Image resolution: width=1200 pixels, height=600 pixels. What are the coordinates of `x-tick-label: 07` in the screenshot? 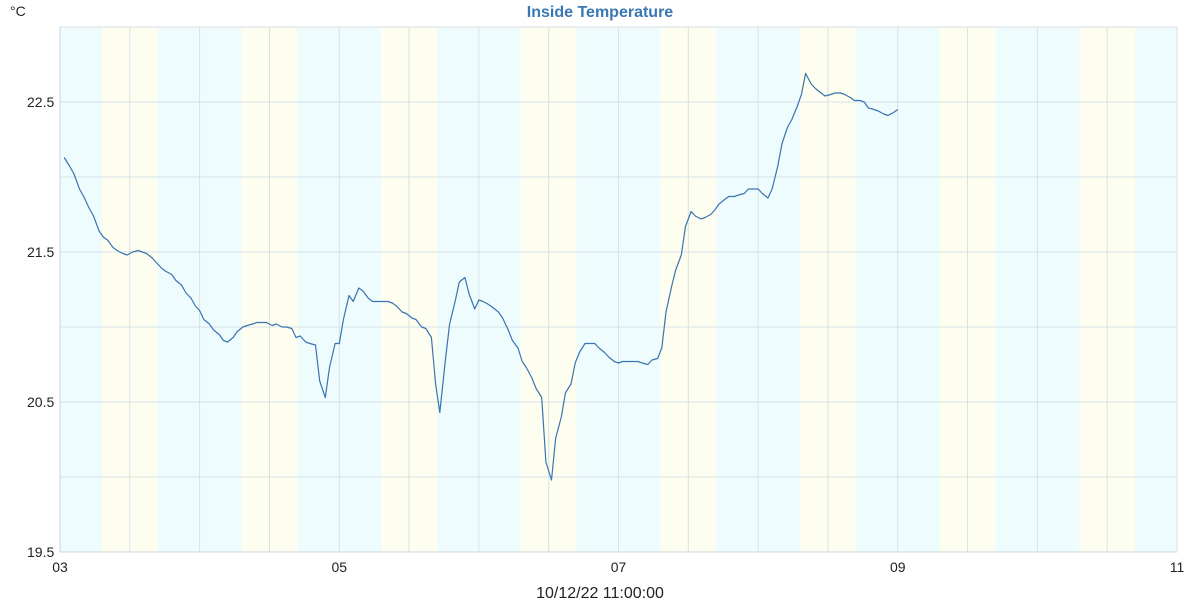 It's located at (619, 567).